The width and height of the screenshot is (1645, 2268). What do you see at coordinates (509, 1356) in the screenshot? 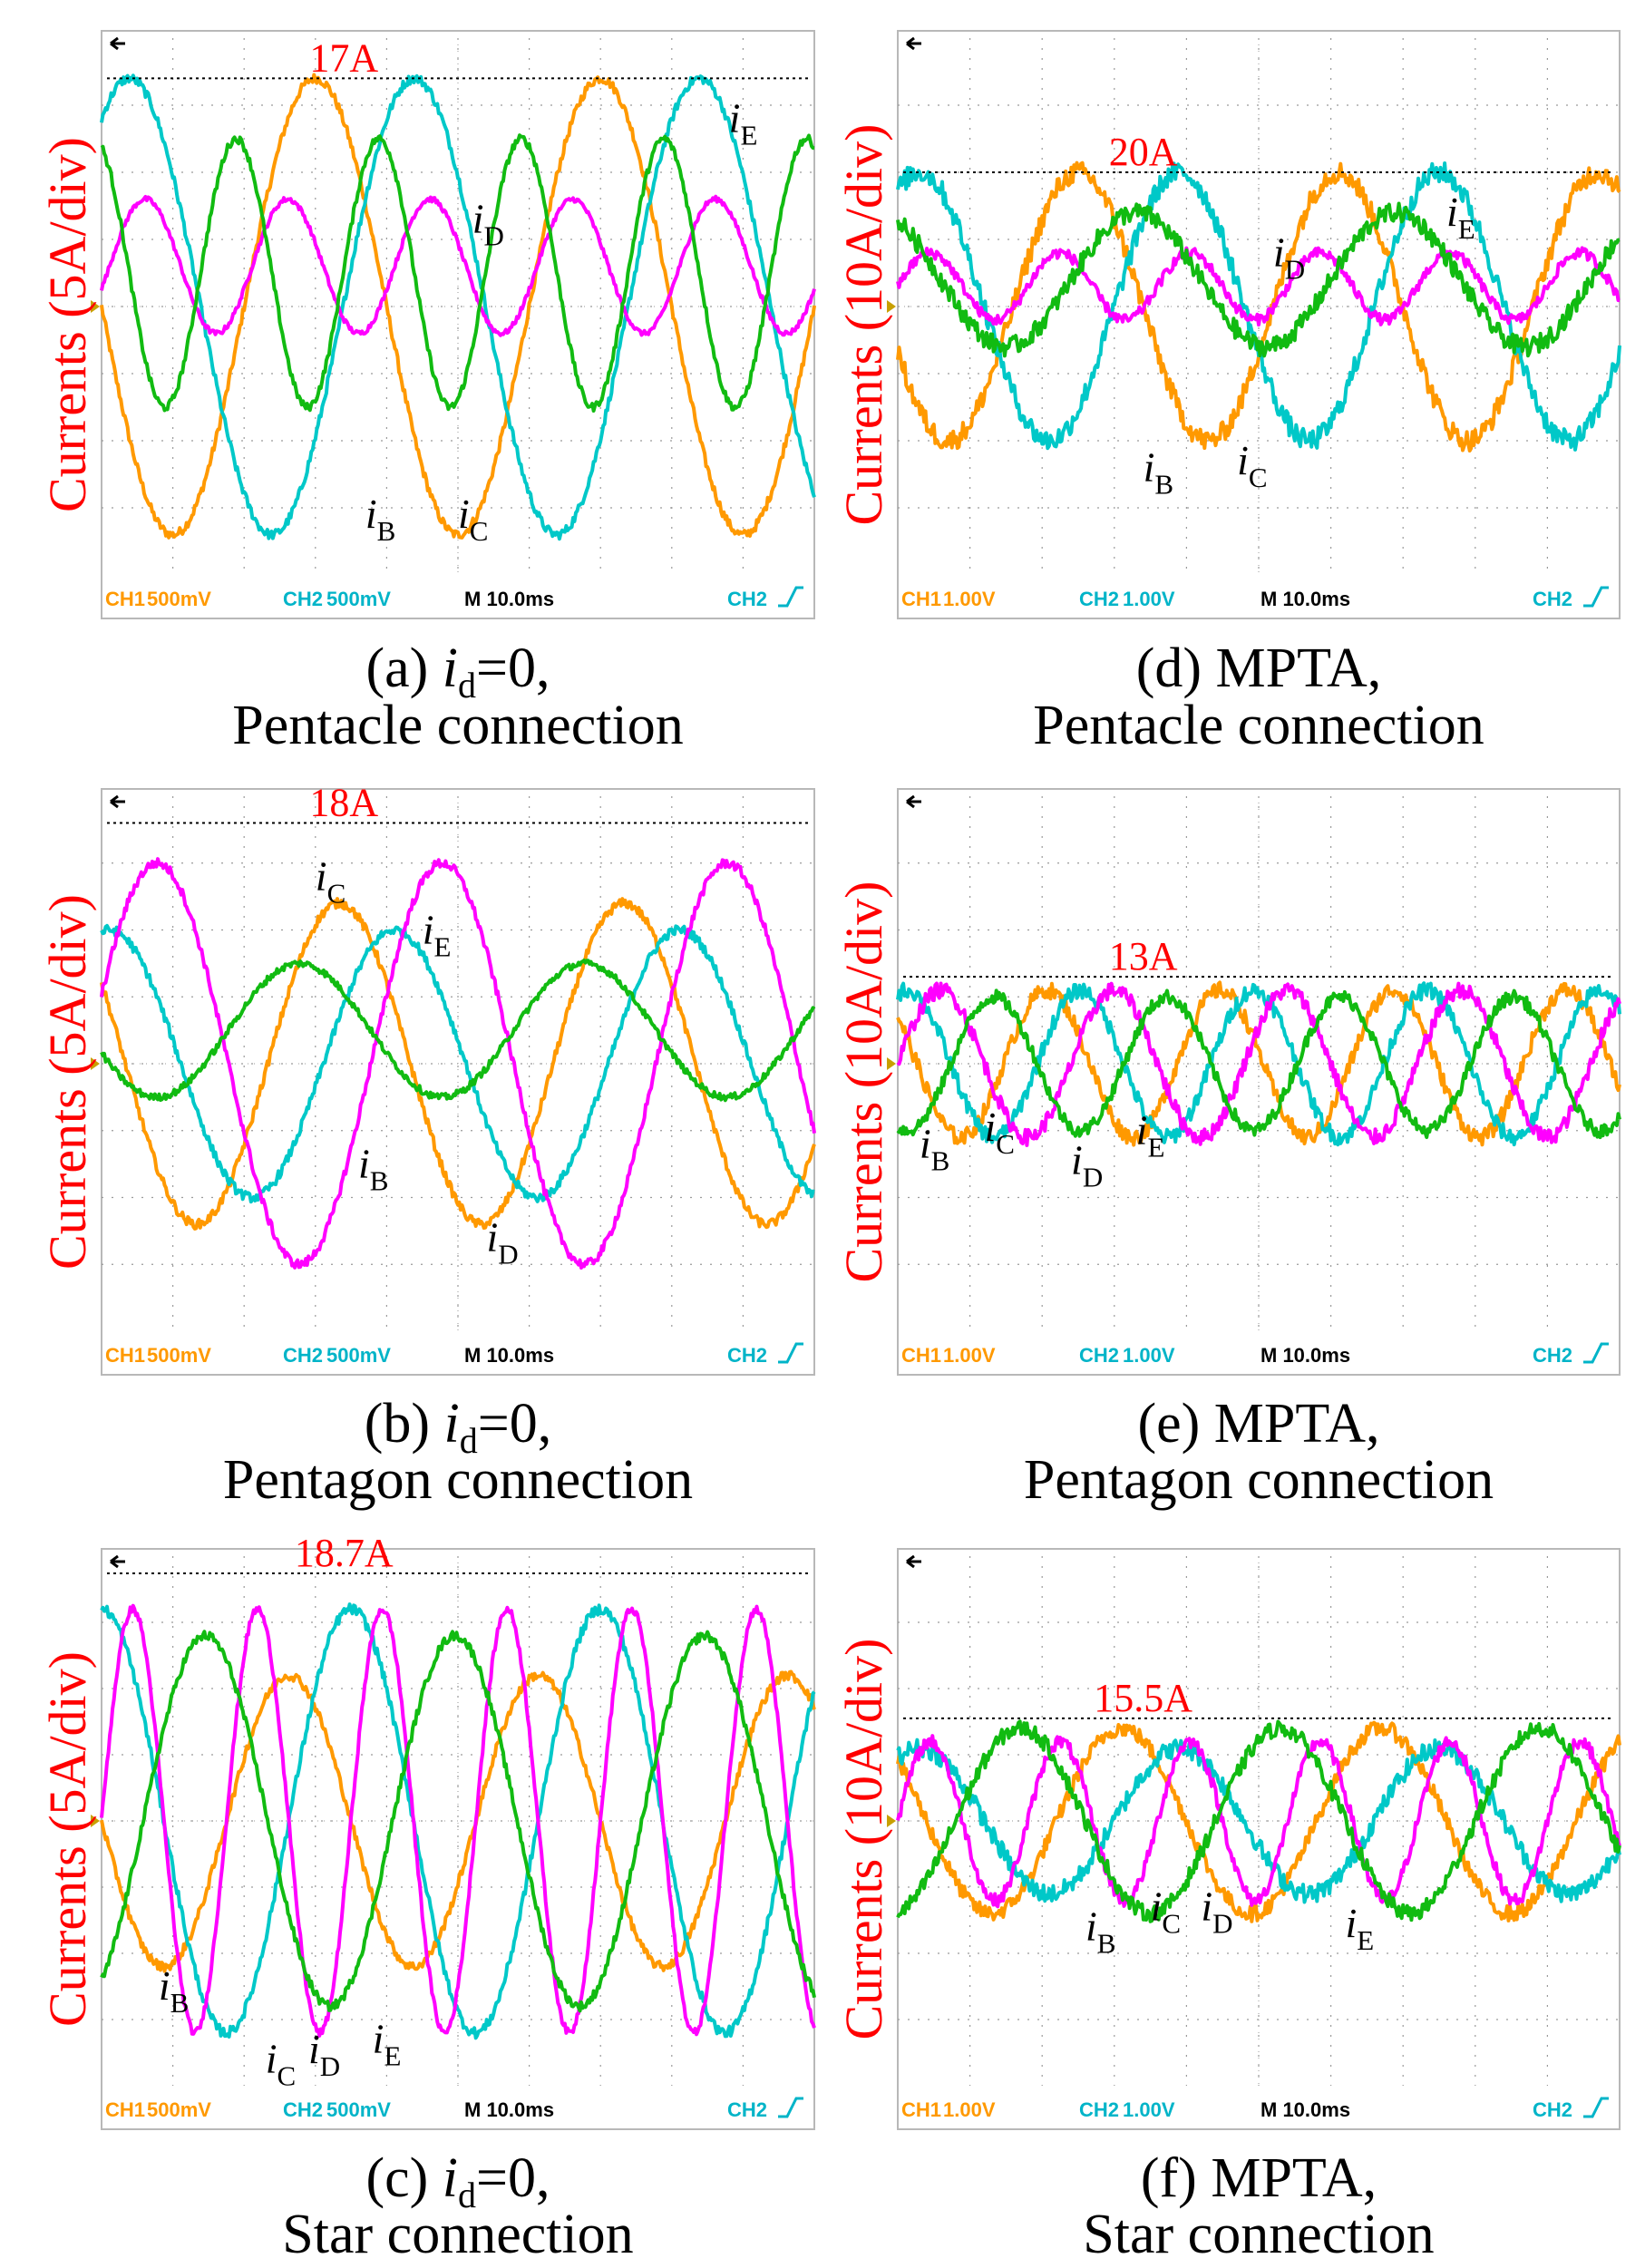
I see `status-timebase: M 10.0ms` at bounding box center [509, 1356].